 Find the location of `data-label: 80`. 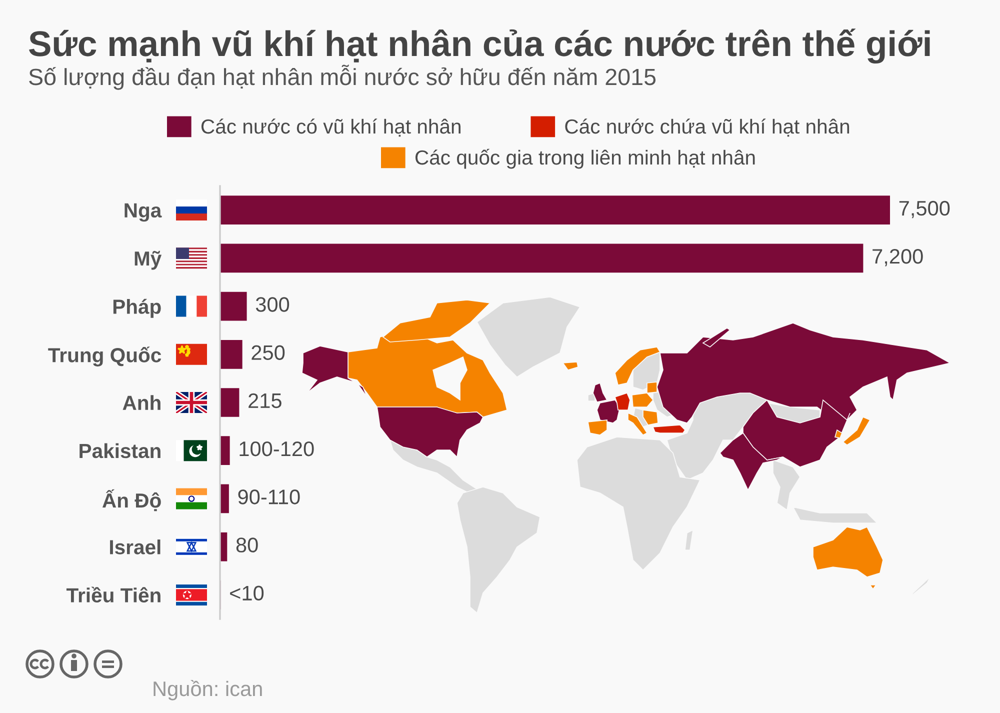

data-label: 80 is located at coordinates (247, 545).